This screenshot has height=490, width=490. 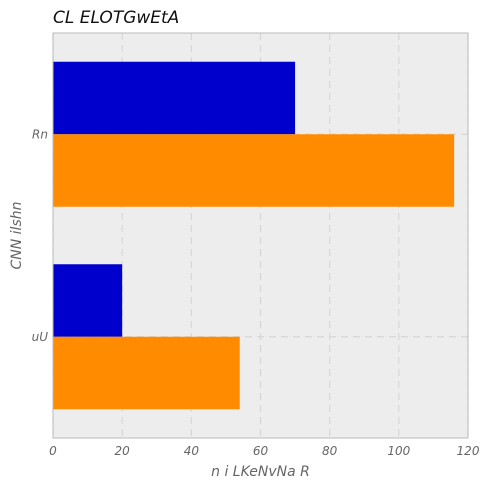 What do you see at coordinates (330, 451) in the screenshot?
I see `x-tick-label: 80` at bounding box center [330, 451].